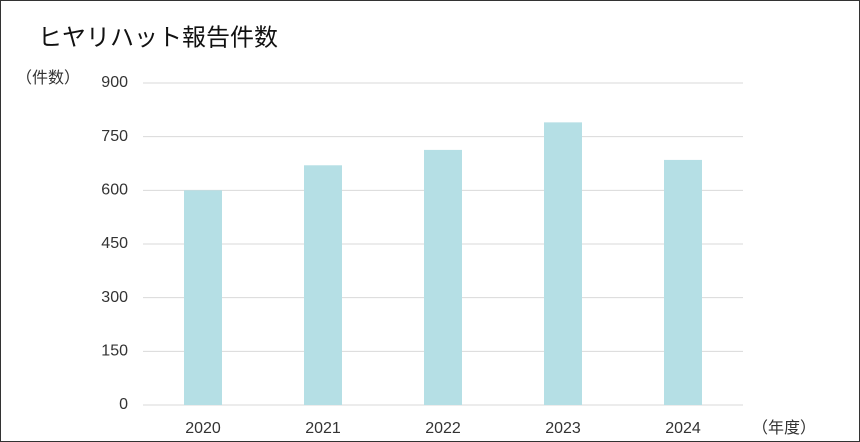 Image resolution: width=860 pixels, height=442 pixels. What do you see at coordinates (323, 428) in the screenshot?
I see `x-tick-label: 2021` at bounding box center [323, 428].